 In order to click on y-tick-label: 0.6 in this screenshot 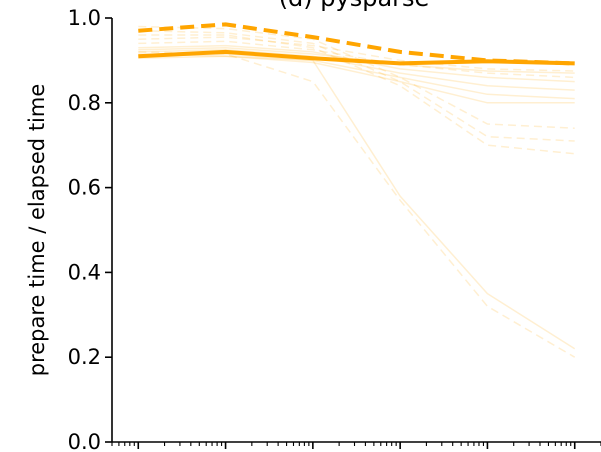, I will do `click(84, 188)`.